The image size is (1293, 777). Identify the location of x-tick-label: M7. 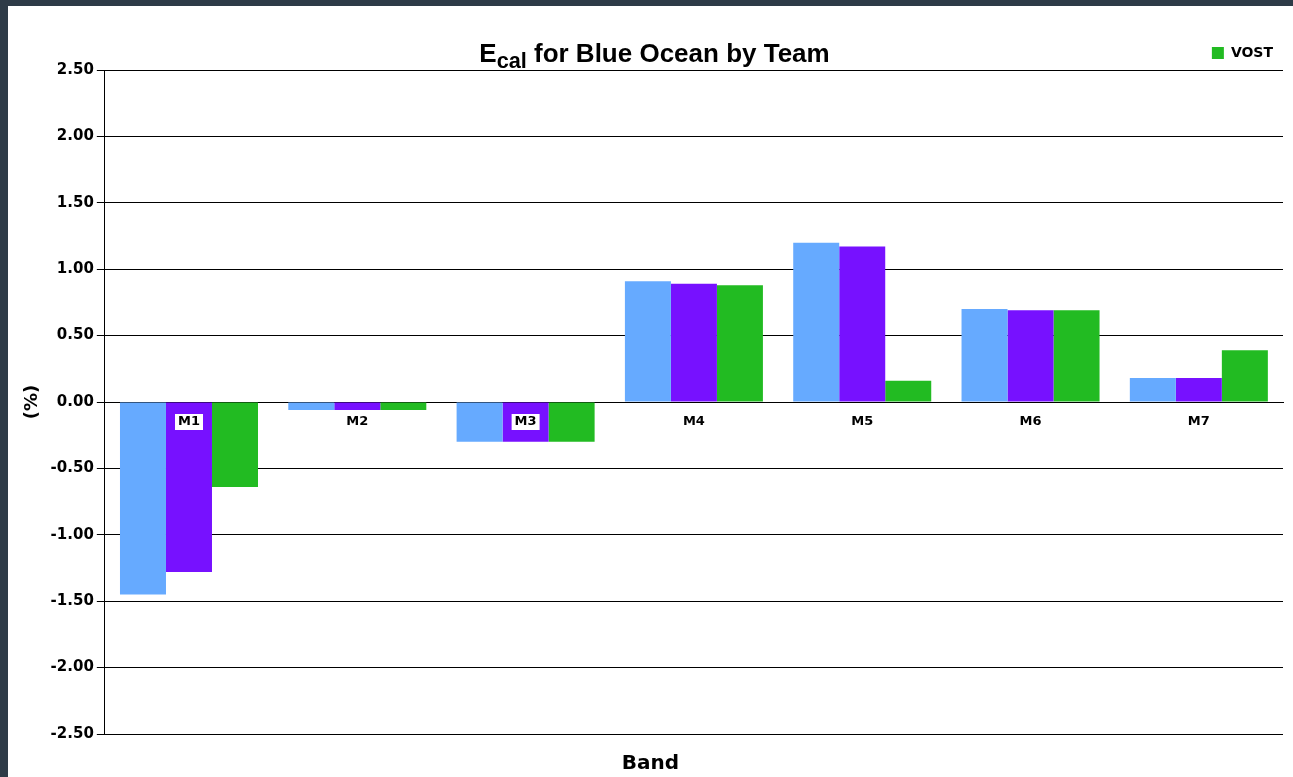
(1198, 420).